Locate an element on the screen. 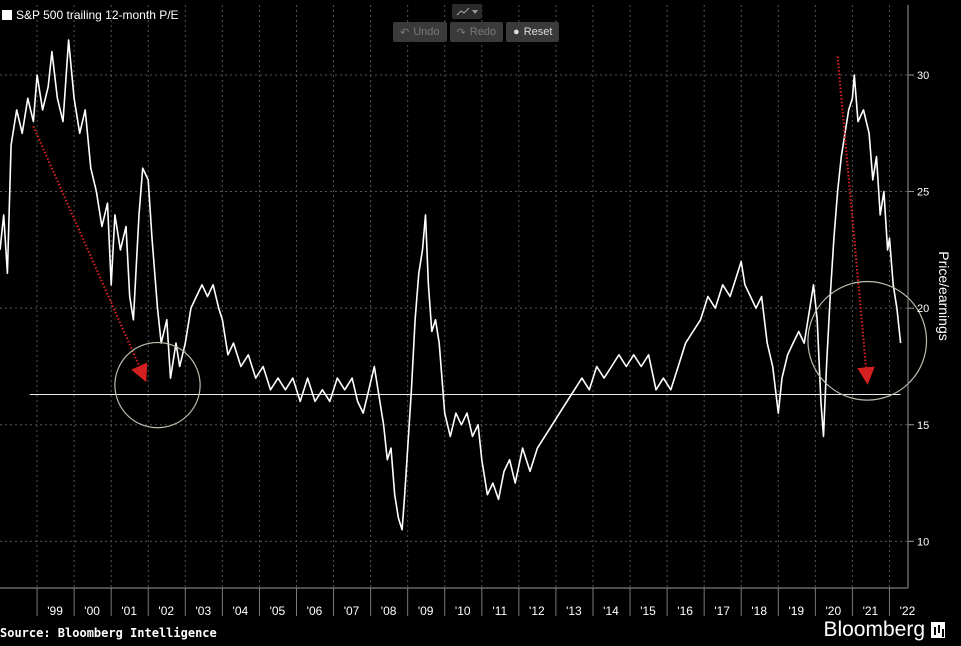 The image size is (961, 646). x-tick-label: '22 is located at coordinates (908, 611).